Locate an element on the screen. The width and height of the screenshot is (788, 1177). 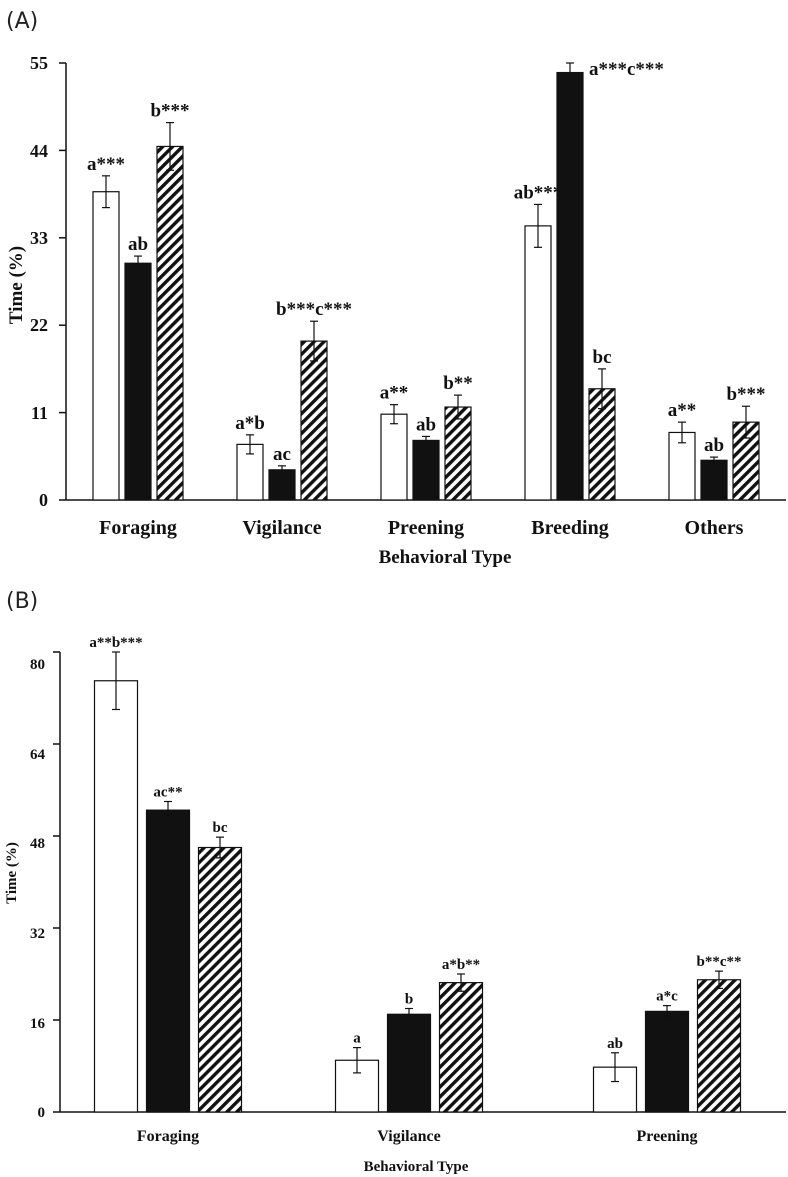
panel-b-significance-label: bc is located at coordinates (220, 828).